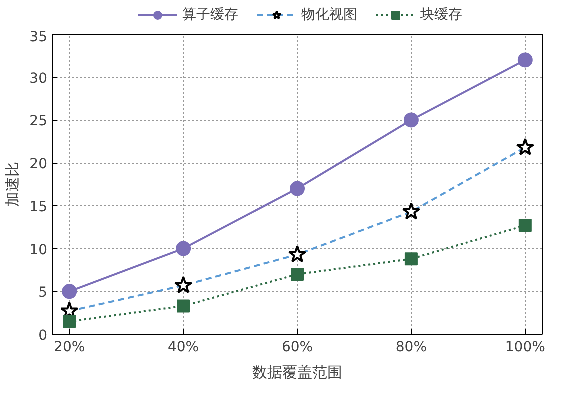 The image size is (569, 405). Describe the element at coordinates (297, 373) in the screenshot. I see `x-axis-title: 数据覆盖范围` at that location.